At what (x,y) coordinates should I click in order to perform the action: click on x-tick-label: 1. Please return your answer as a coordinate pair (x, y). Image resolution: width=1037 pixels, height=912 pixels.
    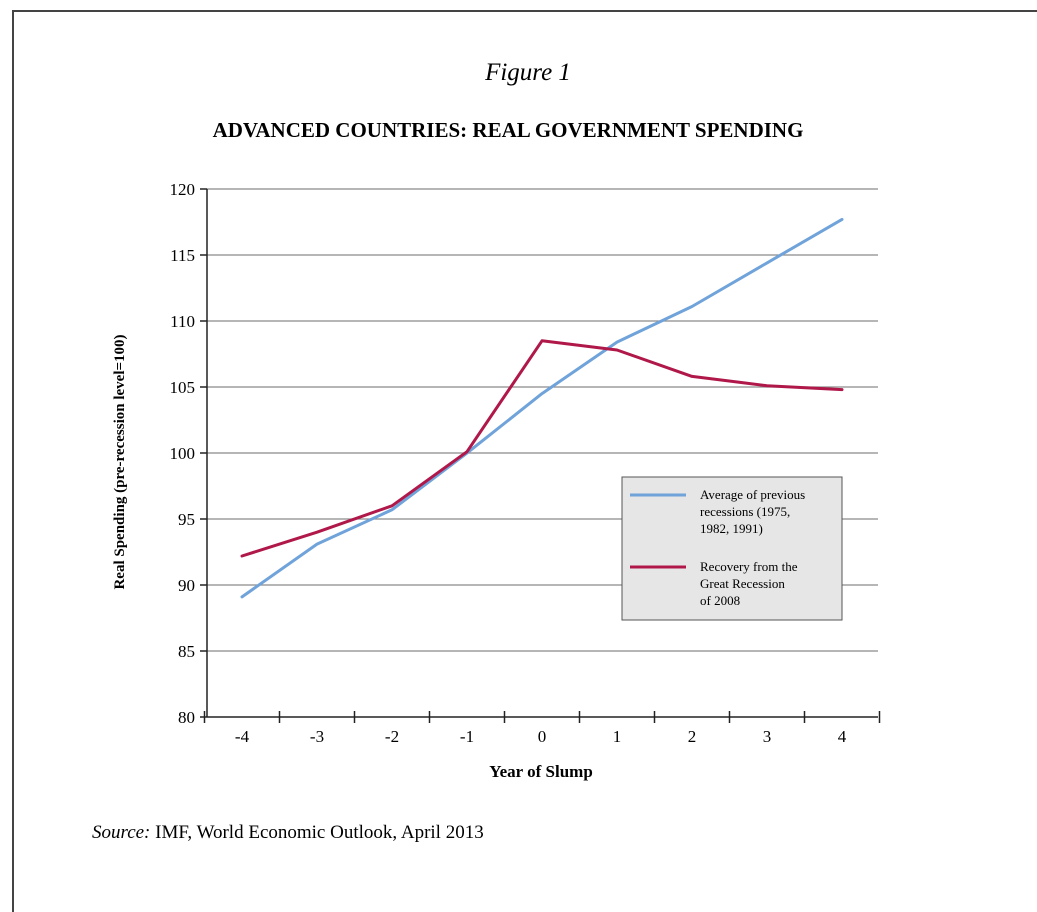
    Looking at the image, I should click on (617, 736).